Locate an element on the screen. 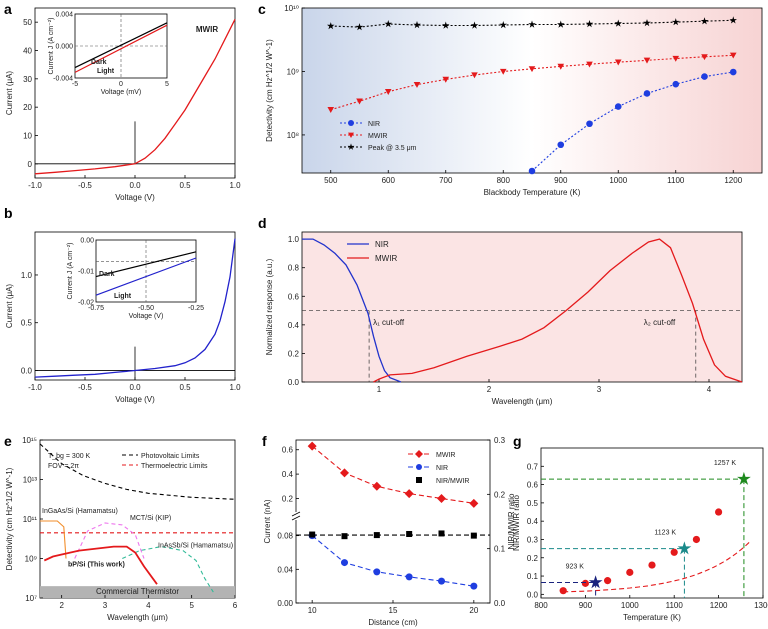  label-thermistor-e: Commercial Thermistor is located at coordinates (137, 591).